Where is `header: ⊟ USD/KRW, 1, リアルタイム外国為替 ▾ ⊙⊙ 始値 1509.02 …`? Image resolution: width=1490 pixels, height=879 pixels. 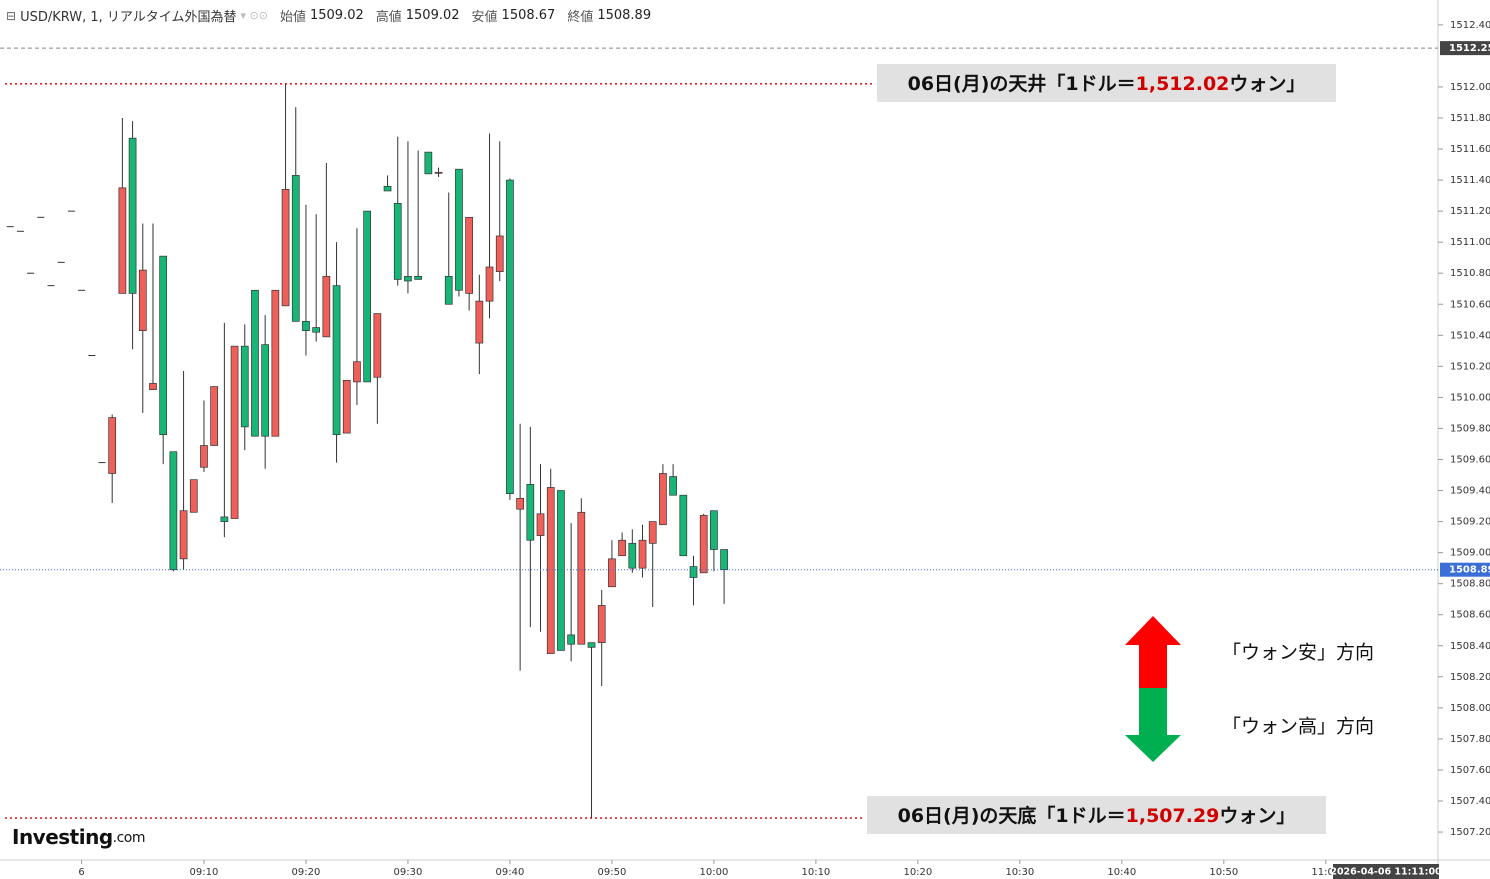 header: ⊟ USD/KRW, 1, リアルタイム外国為替 ▾ ⊙⊙ 始値 1509.02 … is located at coordinates (328, 15).